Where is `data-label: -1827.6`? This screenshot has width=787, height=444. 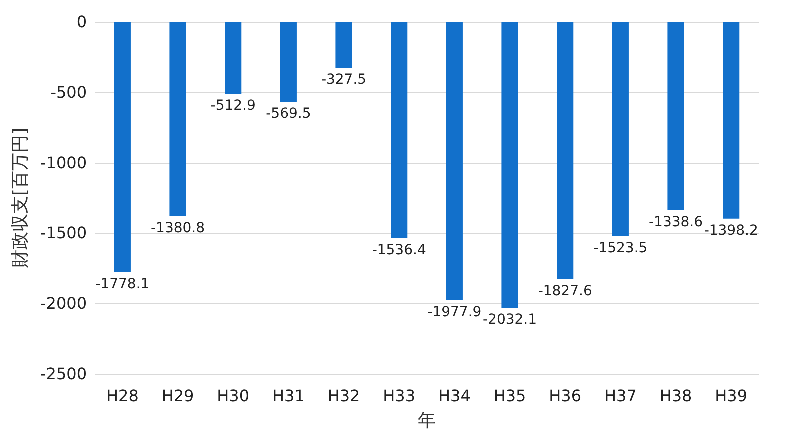
data-label: -1827.6 is located at coordinates (565, 291).